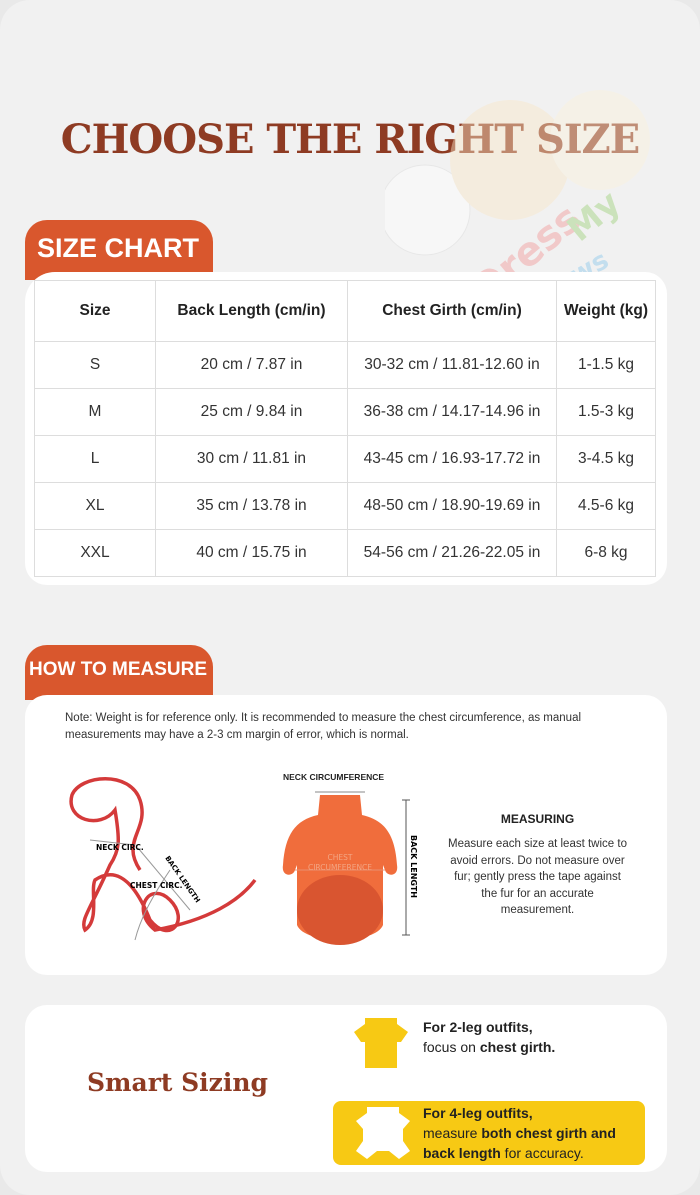  I want to click on dog-measure-illustration: NECK CIRC. BACK LENGTH CHEST CIRC., so click(163, 859).